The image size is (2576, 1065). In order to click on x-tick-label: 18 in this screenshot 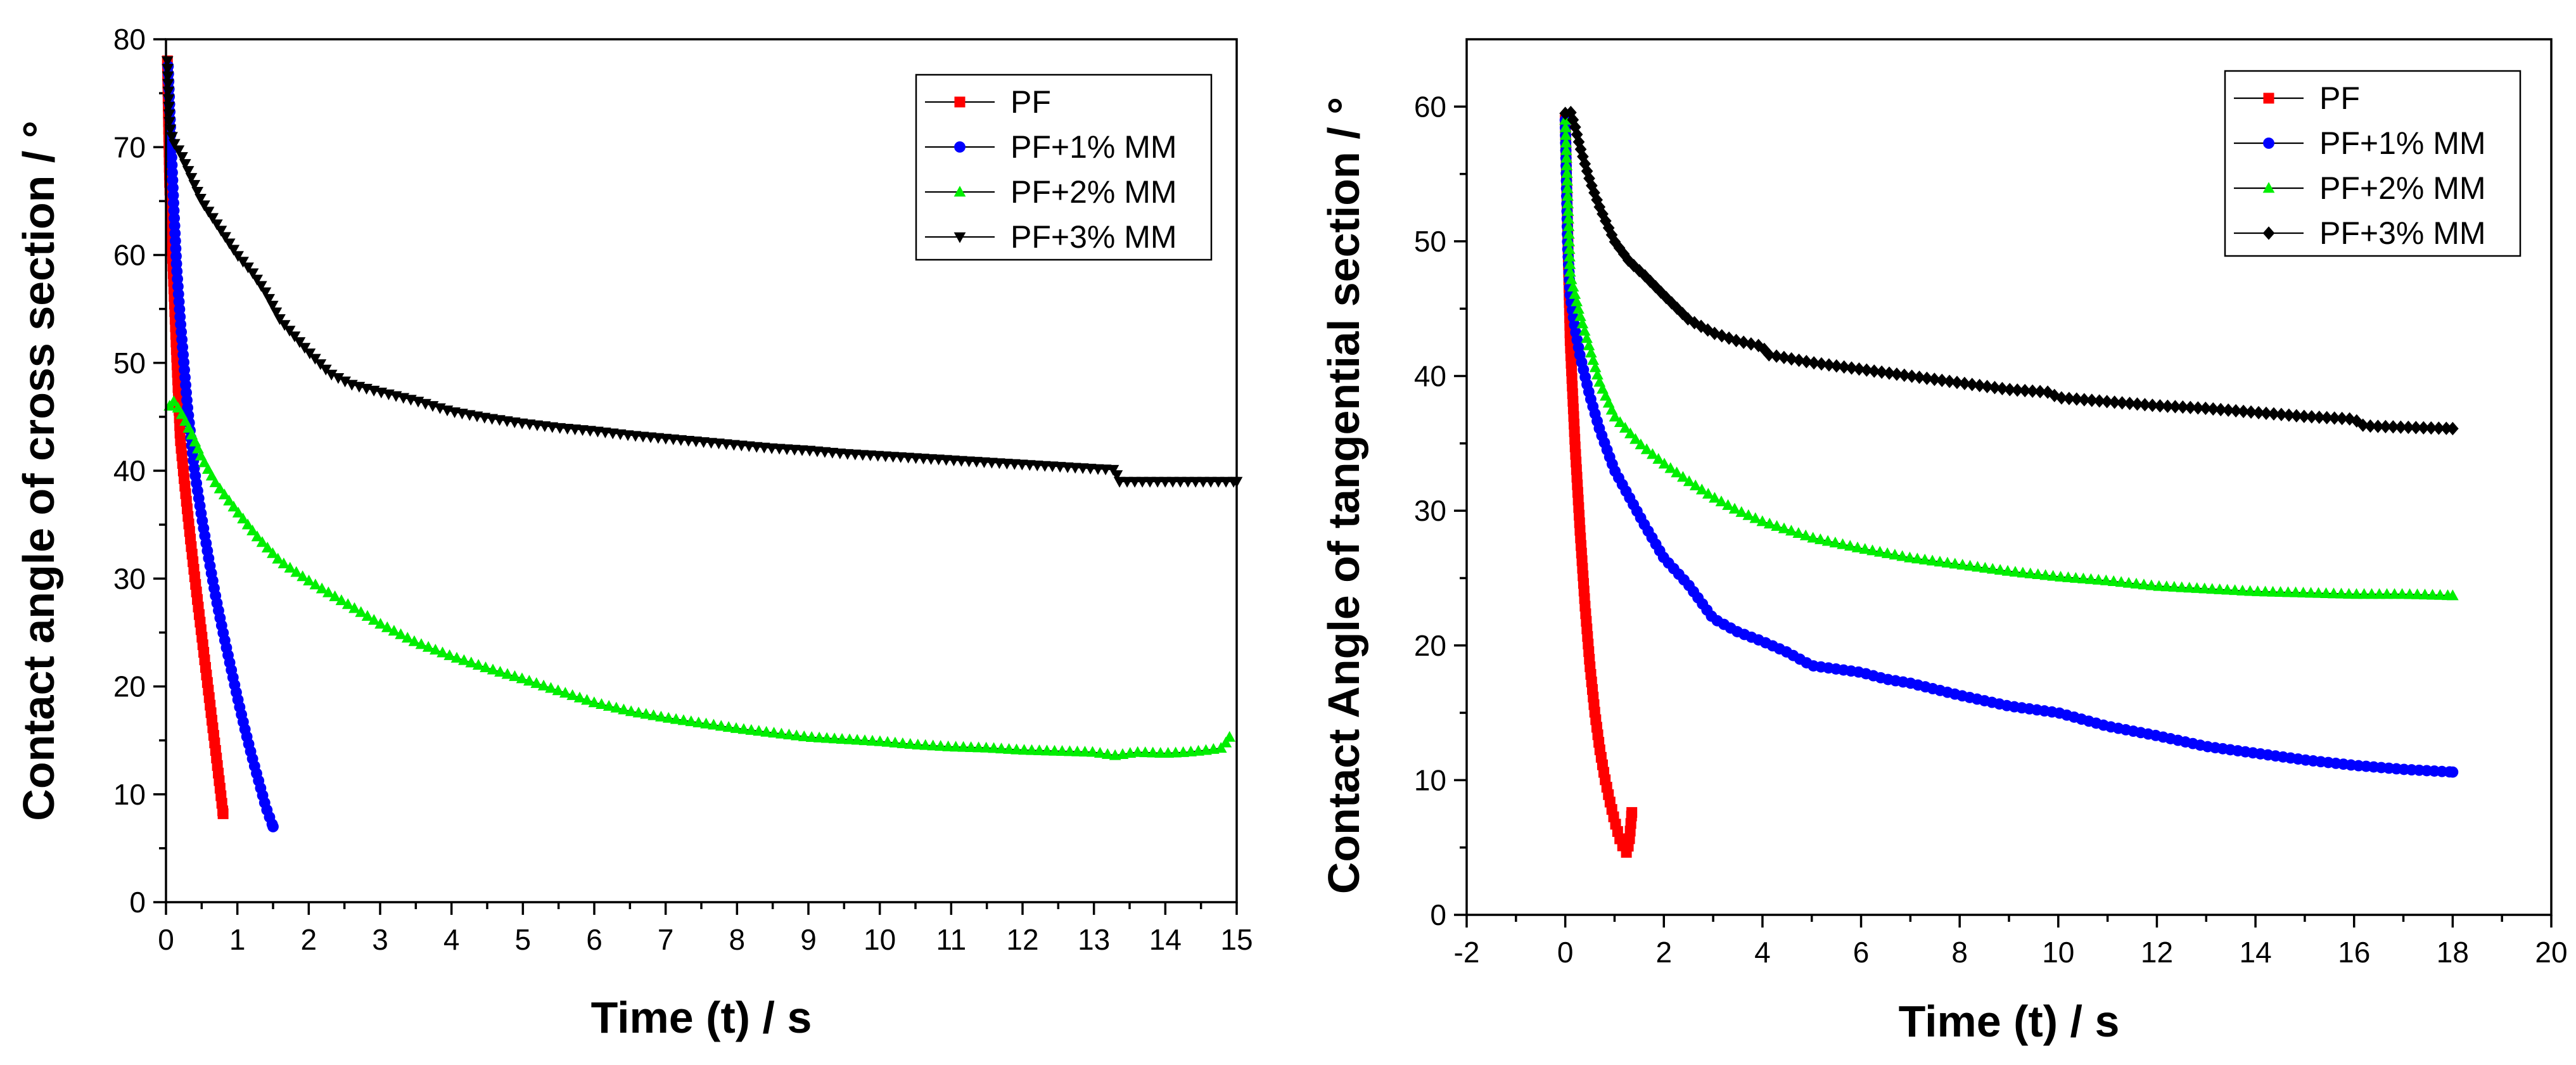, I will do `click(2453, 953)`.